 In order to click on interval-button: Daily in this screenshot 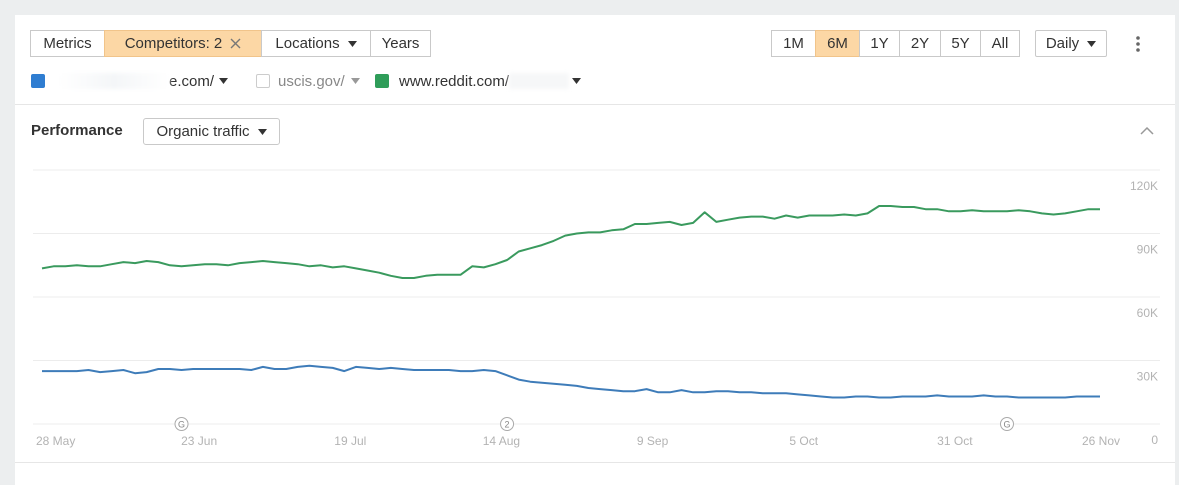, I will do `click(1071, 43)`.